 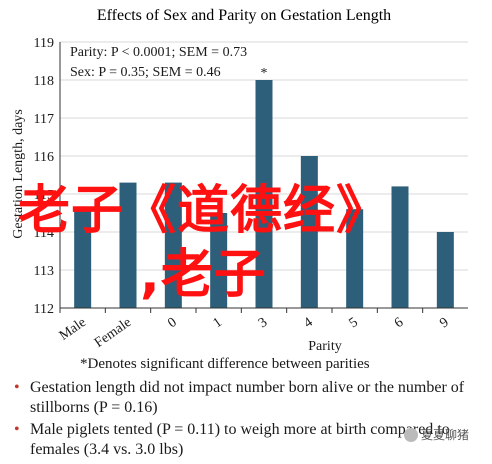 I want to click on watermark: 夏夏聊猪, so click(x=436, y=434).